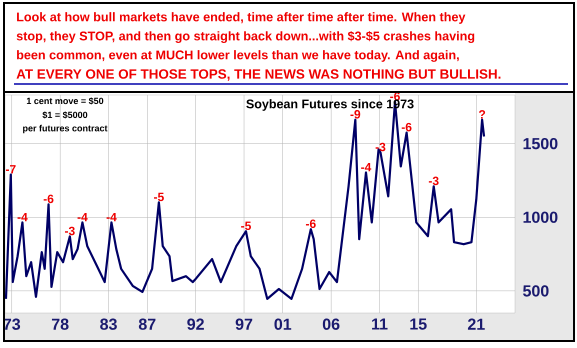 This screenshot has width=577, height=348. What do you see at coordinates (65, 115) in the screenshot?
I see `annotation: $1 = $5000` at bounding box center [65, 115].